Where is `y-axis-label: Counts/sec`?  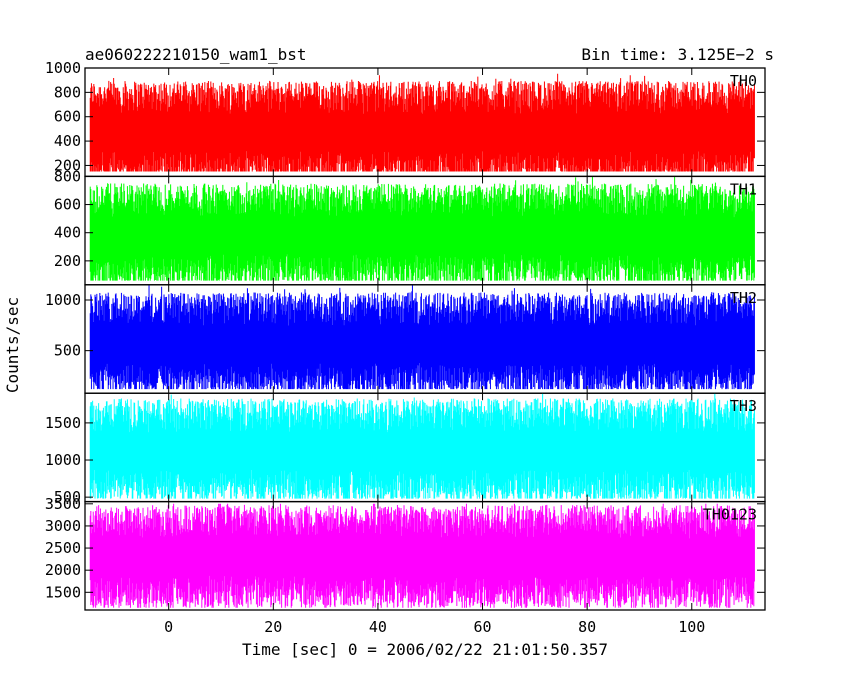 y-axis-label: Counts/sec is located at coordinates (12, 345).